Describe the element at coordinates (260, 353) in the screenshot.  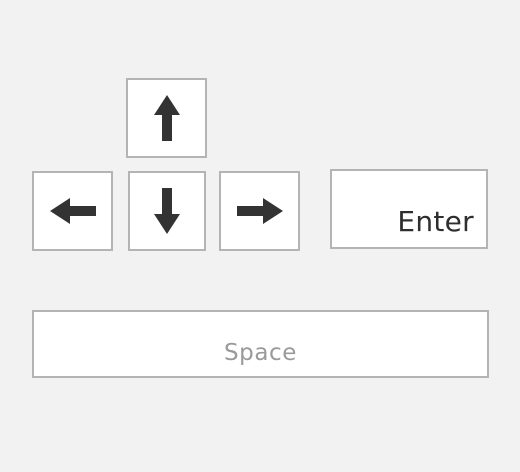
I see `space-key-label: Space` at that location.